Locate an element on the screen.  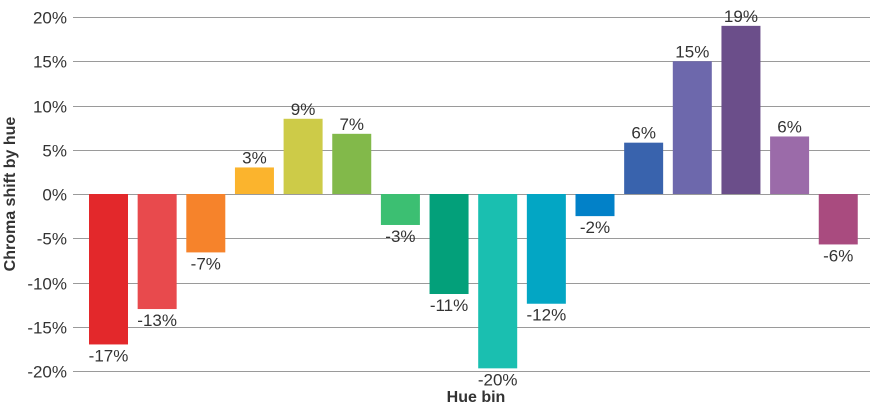
data-label: 7% is located at coordinates (351, 124).